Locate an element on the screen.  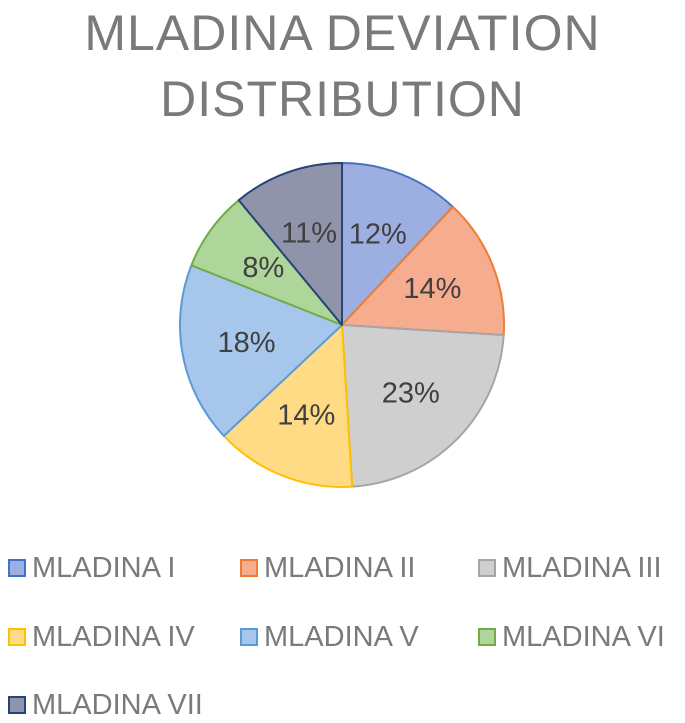
legend-item-6: MLADINA VI is located at coordinates (571, 637).